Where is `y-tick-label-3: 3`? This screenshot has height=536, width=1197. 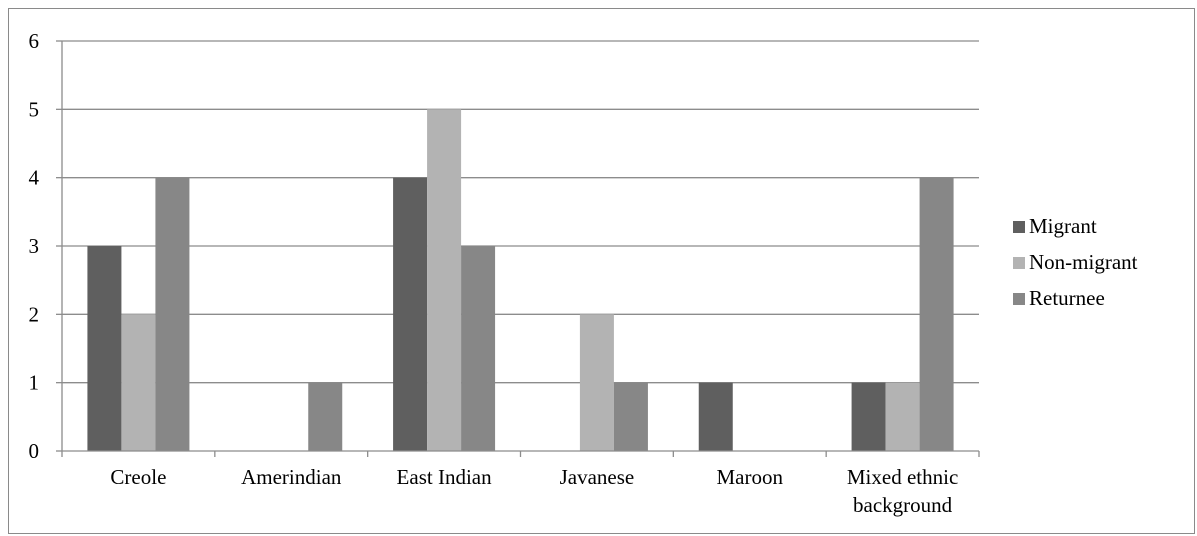
y-tick-label-3: 3 is located at coordinates (34, 246).